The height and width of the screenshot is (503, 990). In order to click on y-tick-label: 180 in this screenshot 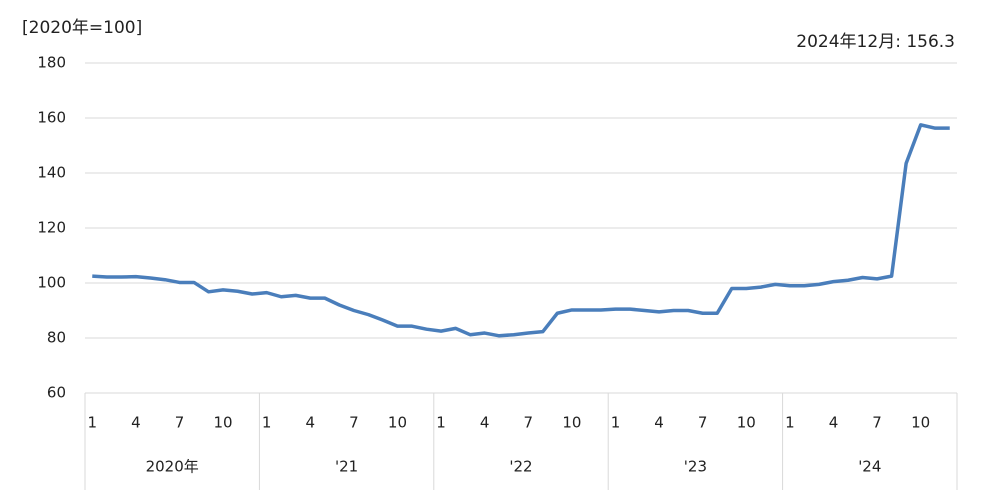, I will do `click(51, 63)`.